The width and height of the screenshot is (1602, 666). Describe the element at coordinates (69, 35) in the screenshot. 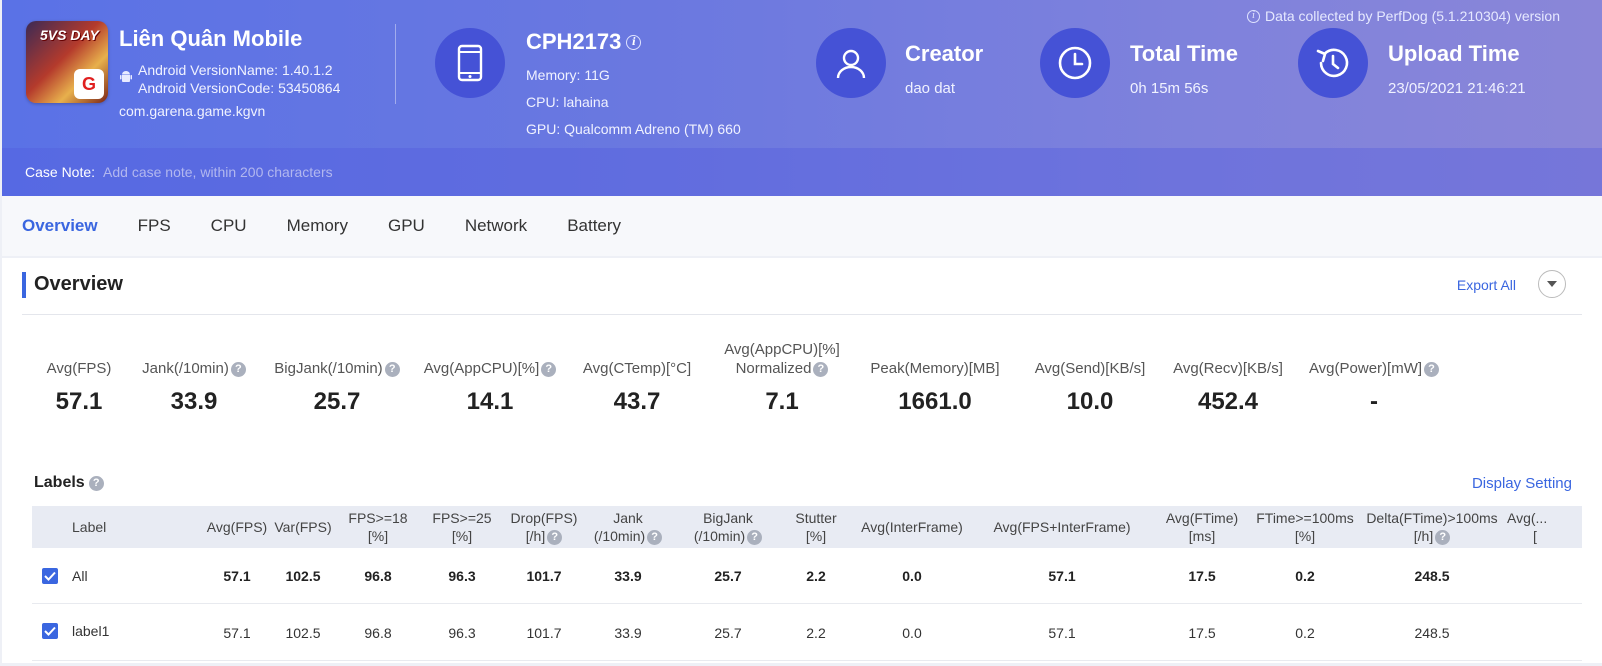

I see `app-icon-text: 5VS DAY` at that location.